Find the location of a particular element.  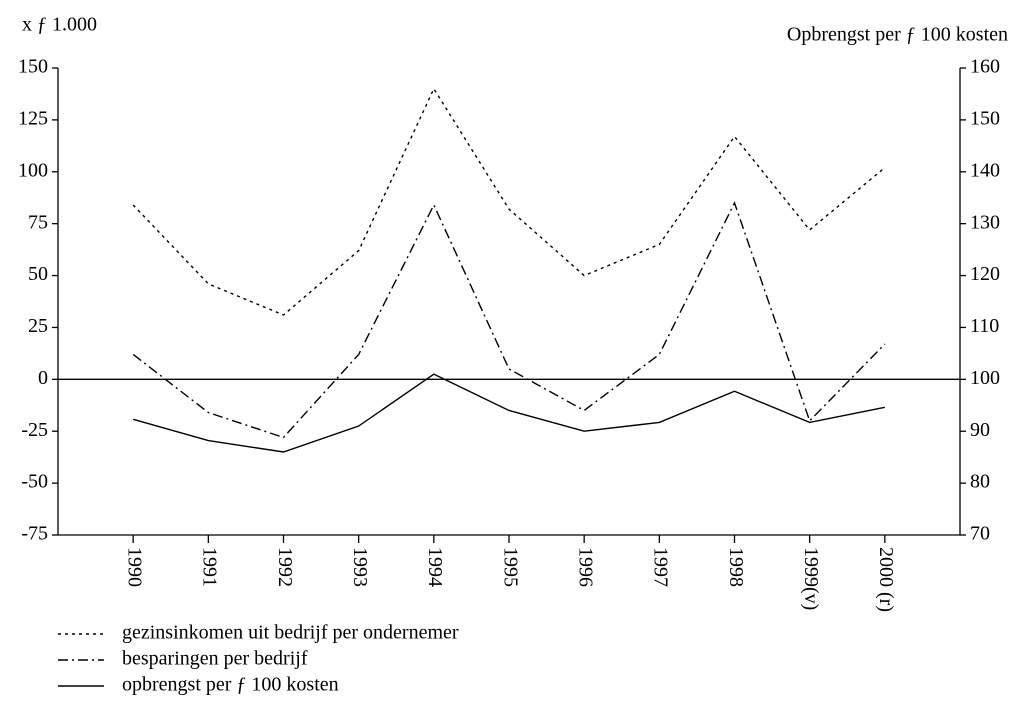

y2-tick-label: 130 is located at coordinates (985, 222).